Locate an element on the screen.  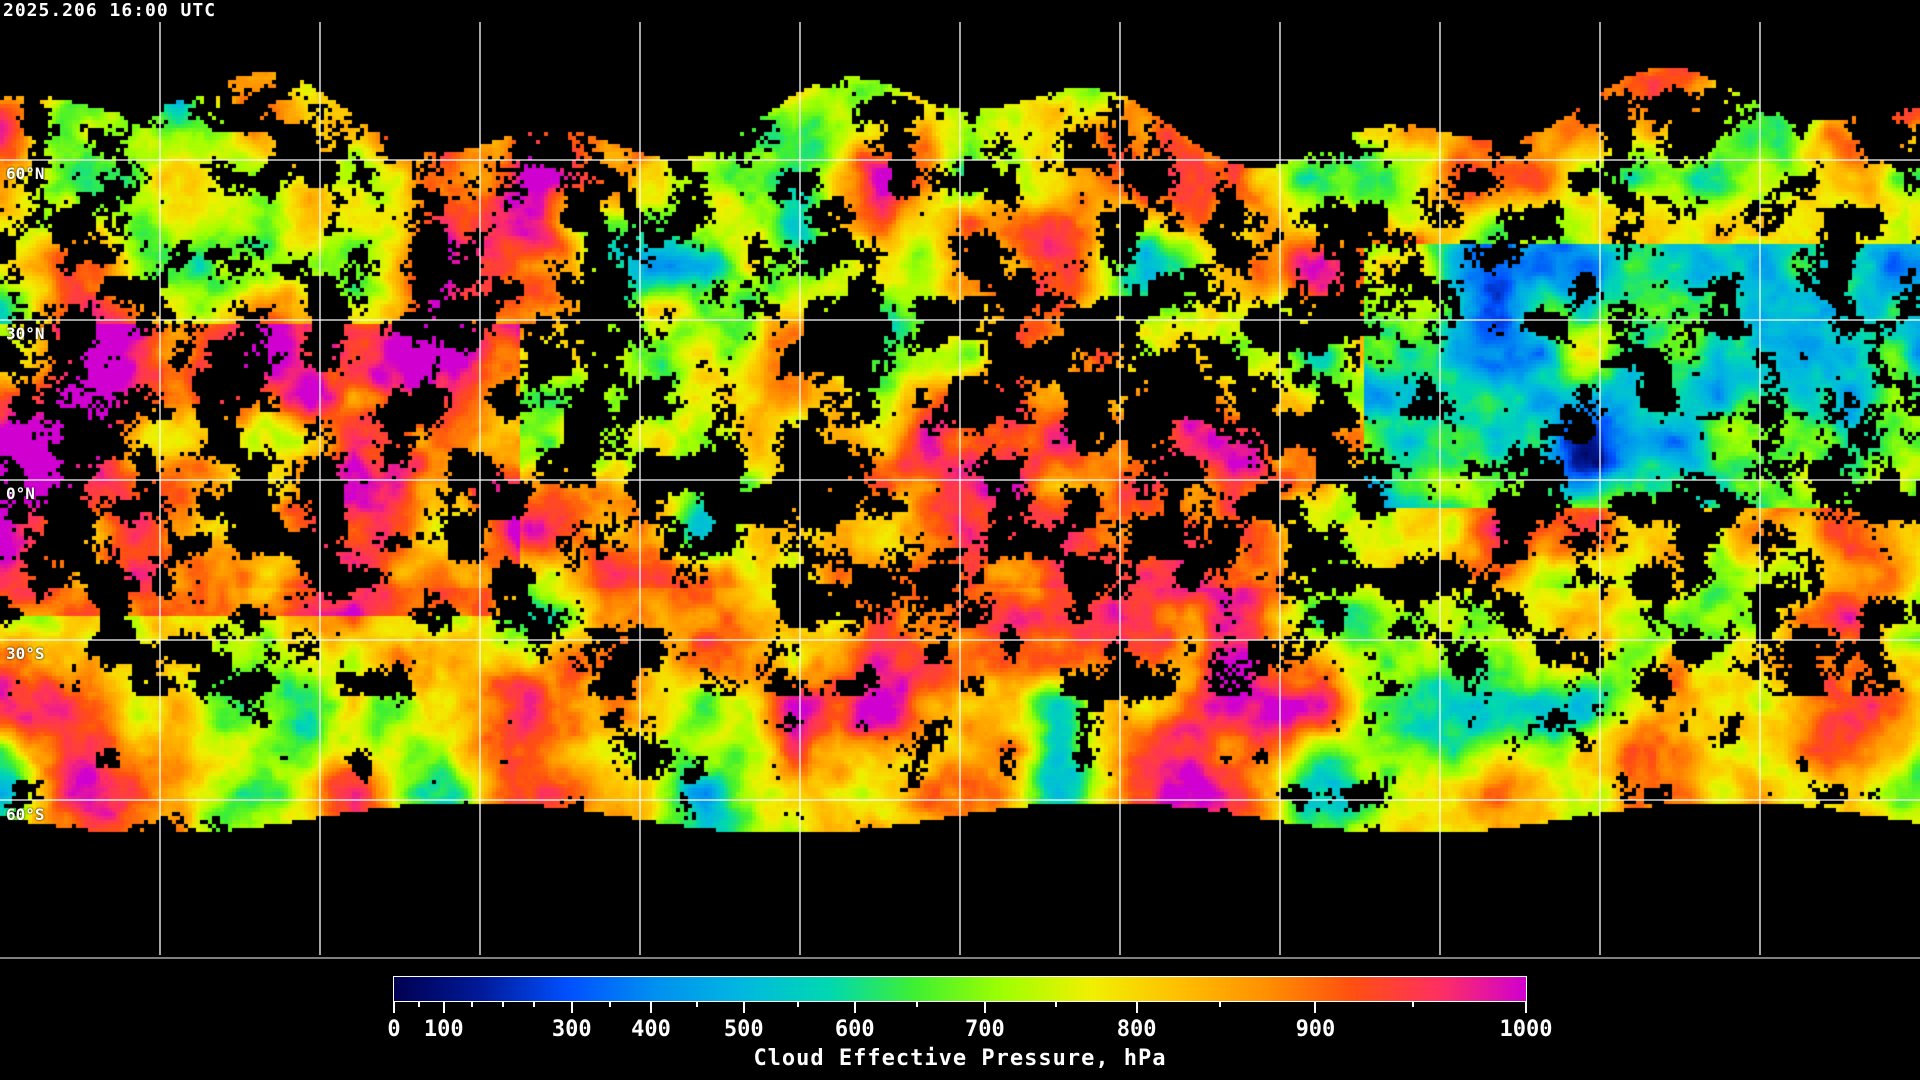
tick-label: 100 is located at coordinates (443, 1029).